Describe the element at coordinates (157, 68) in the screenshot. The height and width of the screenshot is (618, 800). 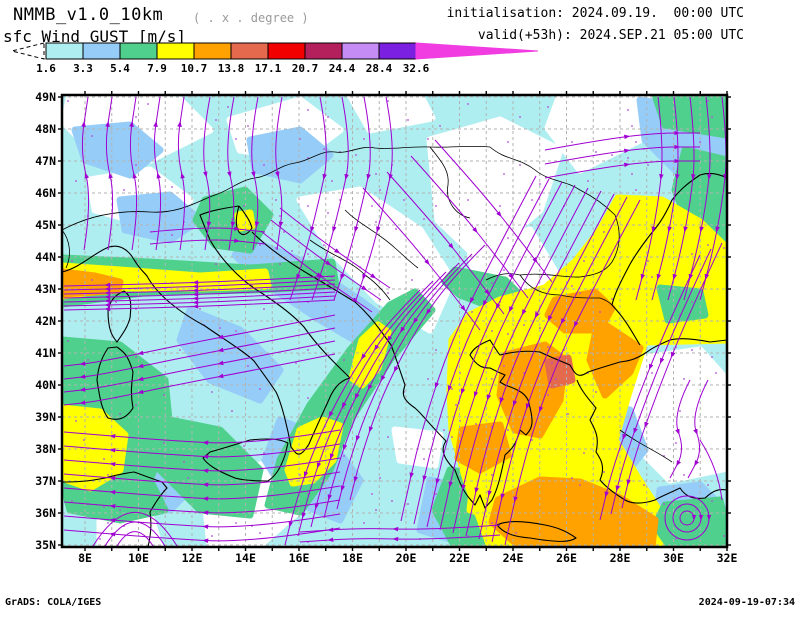
I see `colorbar-tick-label: 7.9` at that location.